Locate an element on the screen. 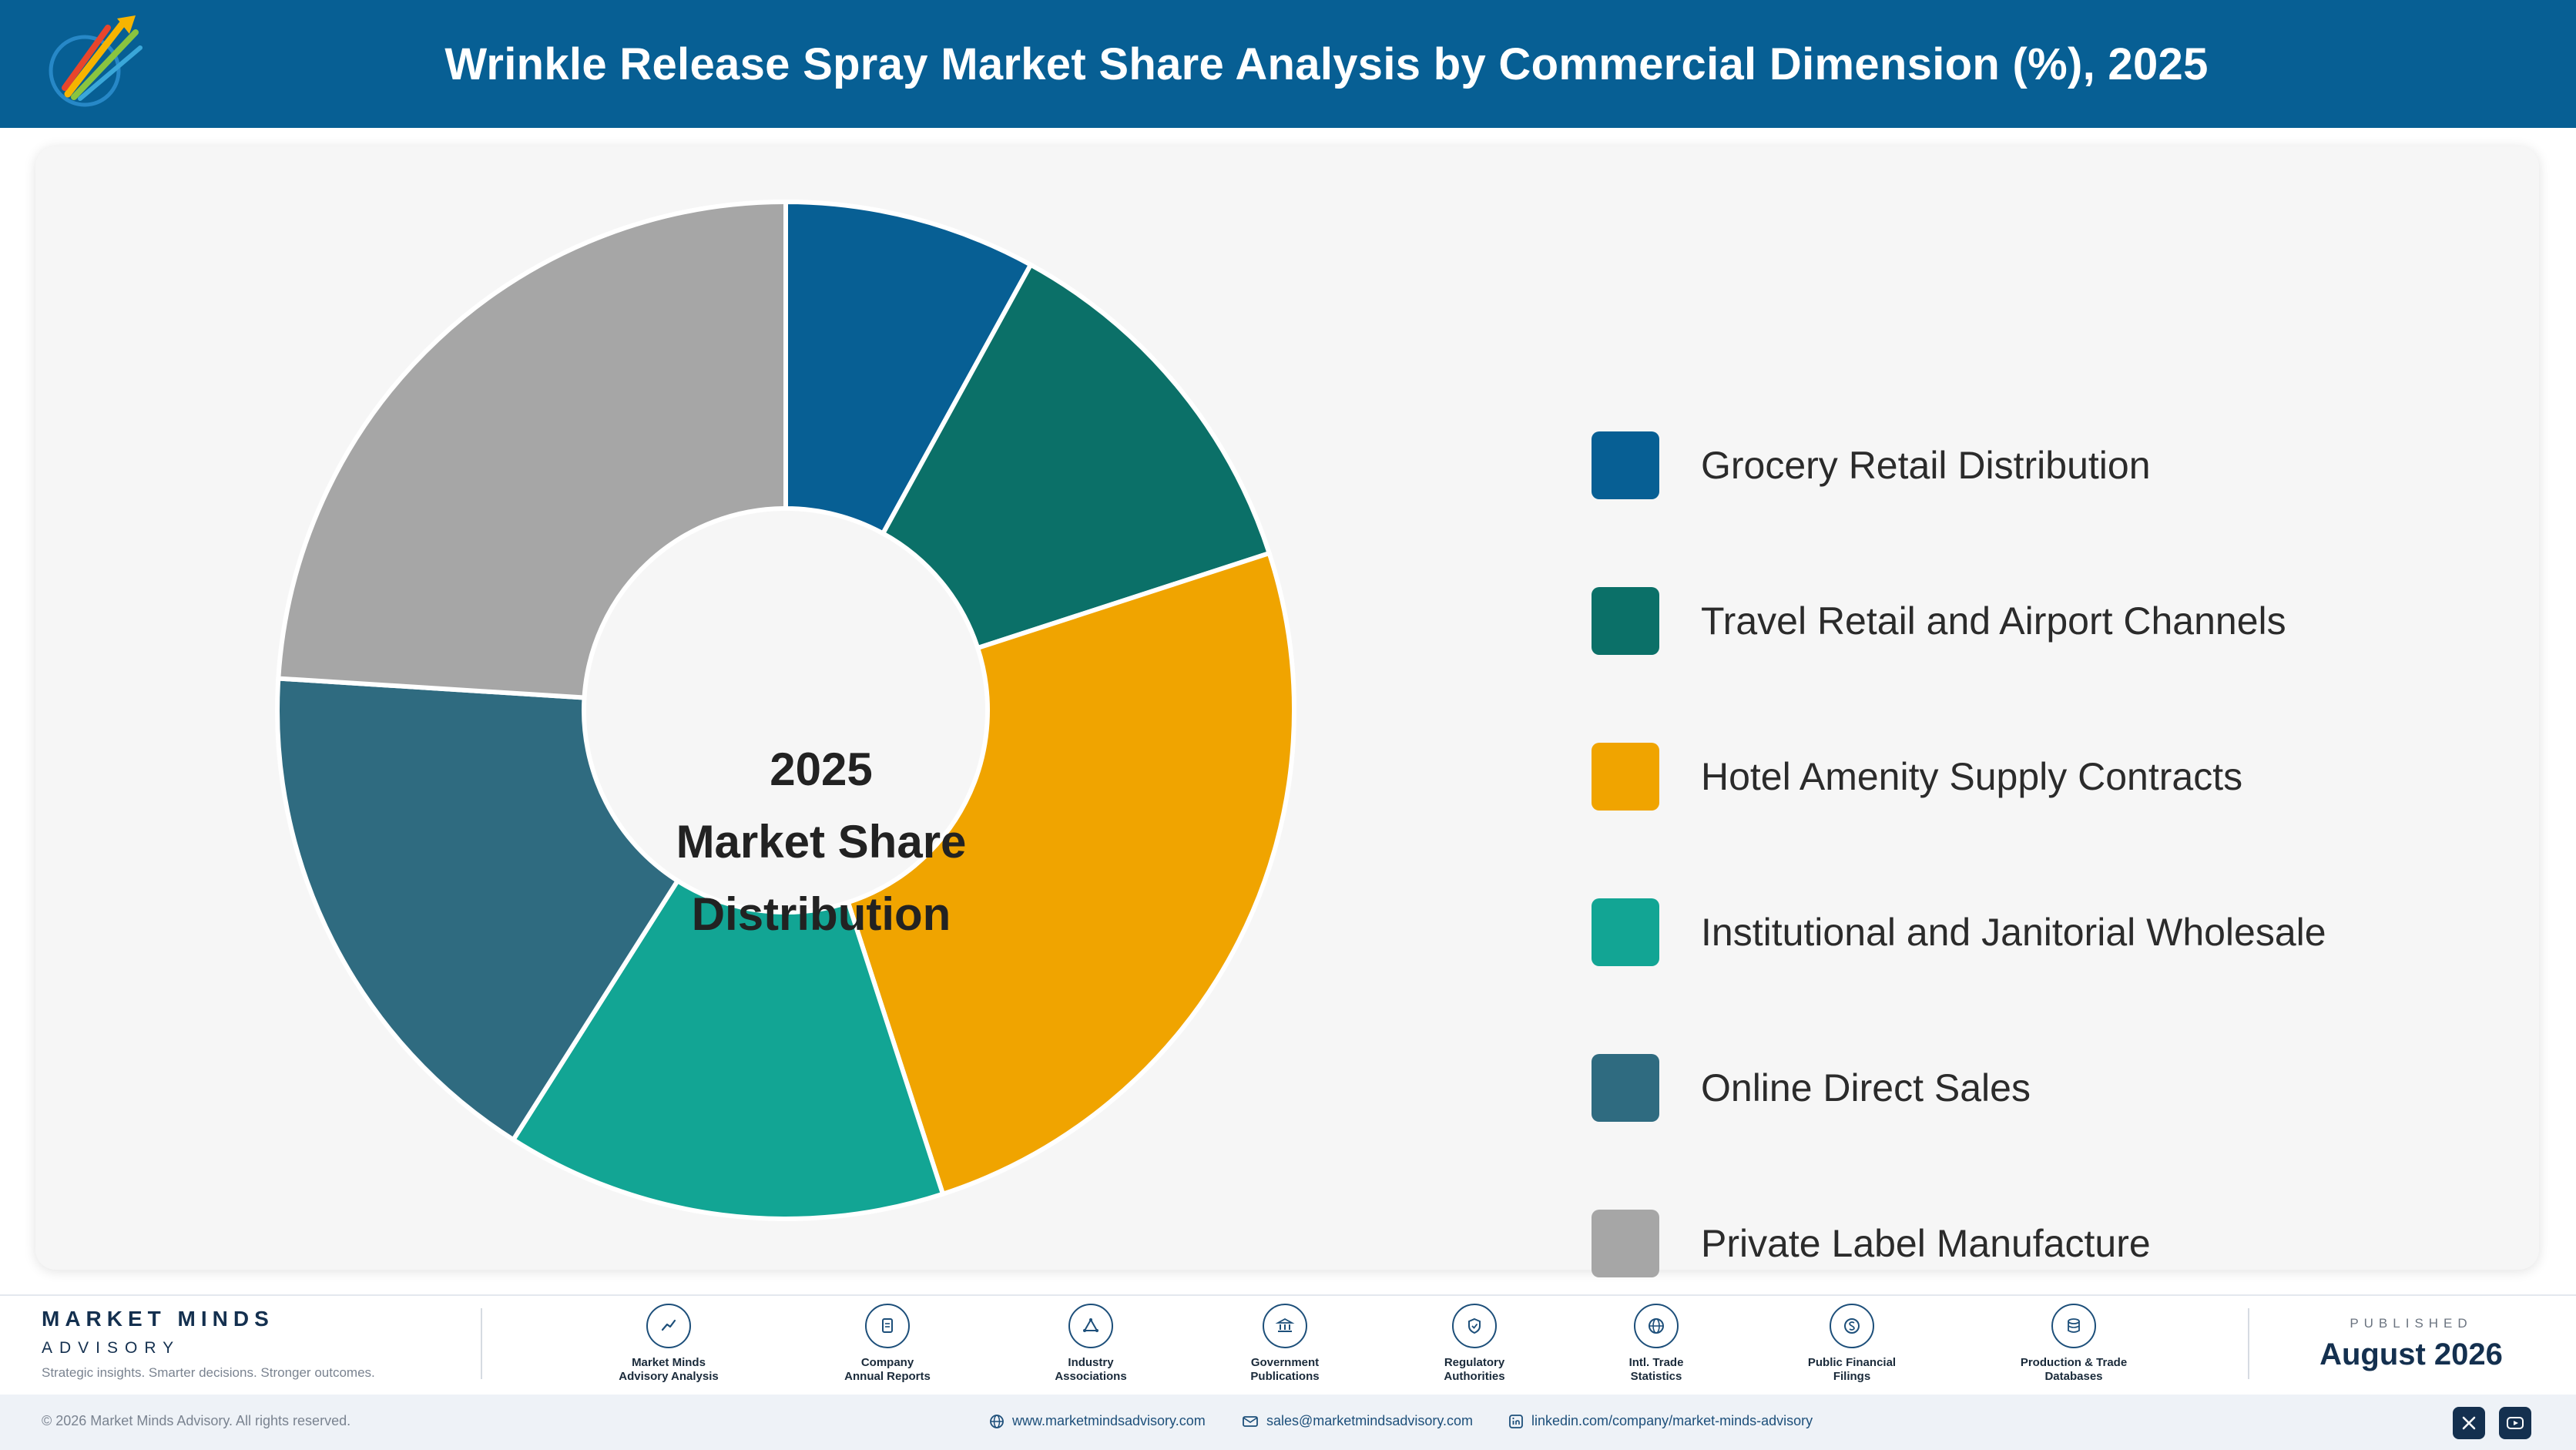 This screenshot has width=2576, height=1450. website-link: www.marketmindsadvisory.com is located at coordinates (1097, 1421).